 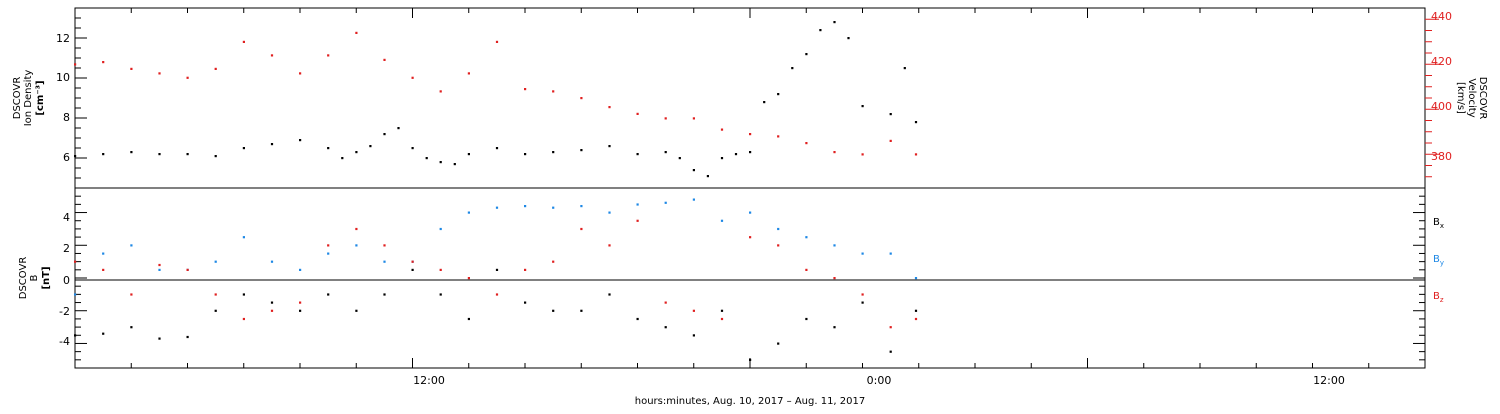 What do you see at coordinates (34, 277) in the screenshot?
I see `bottom-ylabel-line2: B` at bounding box center [34, 277].